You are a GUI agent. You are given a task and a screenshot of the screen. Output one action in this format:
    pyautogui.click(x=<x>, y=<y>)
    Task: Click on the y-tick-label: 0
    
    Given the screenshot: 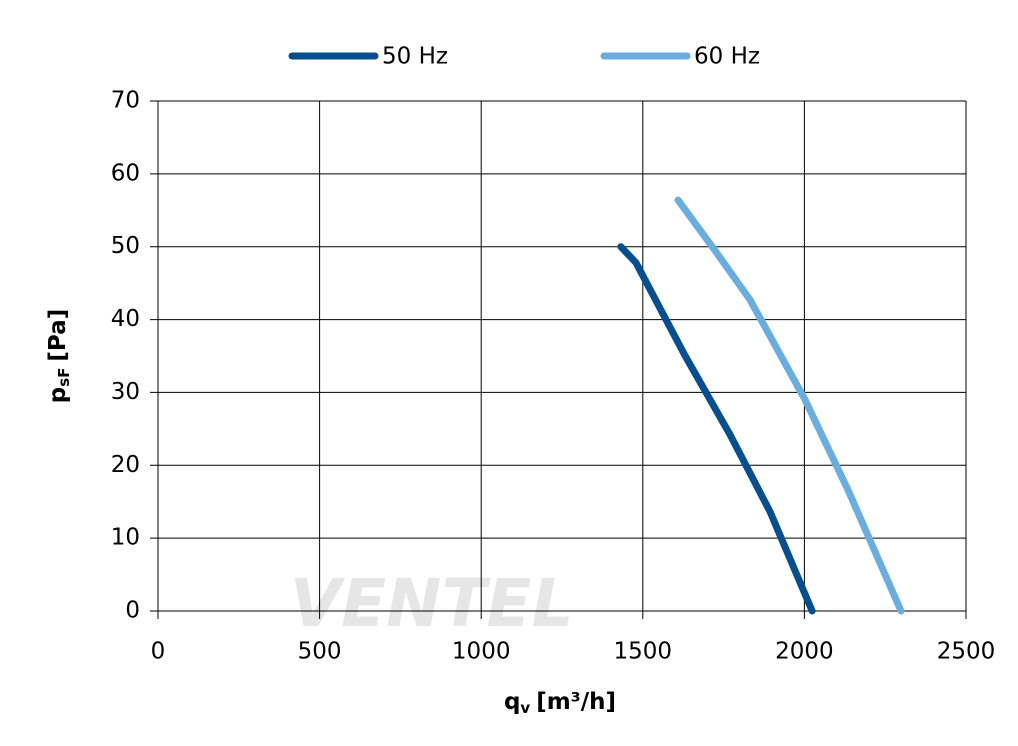 What is the action you would take?
    pyautogui.click(x=132, y=611)
    